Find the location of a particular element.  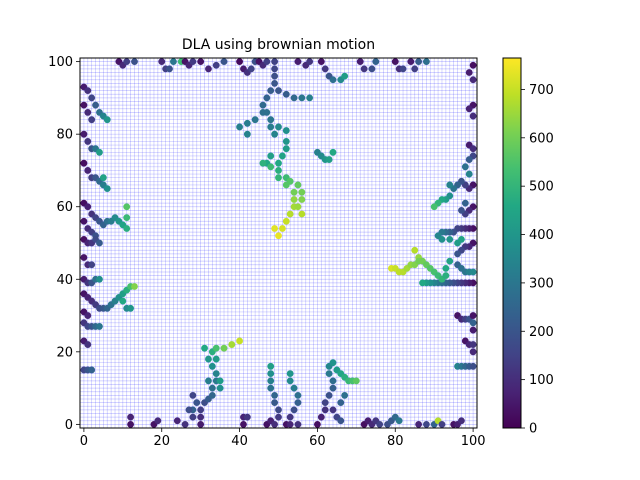

colorbar-tick-label: 700 is located at coordinates (541, 90).